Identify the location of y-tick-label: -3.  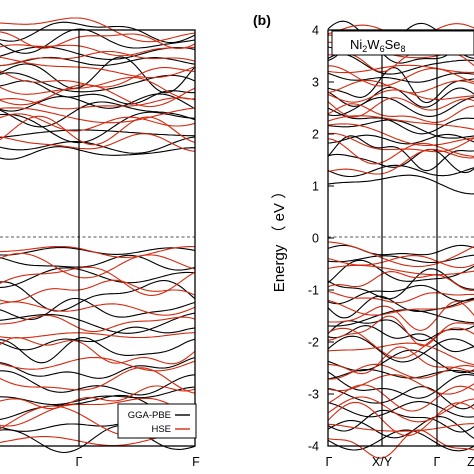
(313, 395).